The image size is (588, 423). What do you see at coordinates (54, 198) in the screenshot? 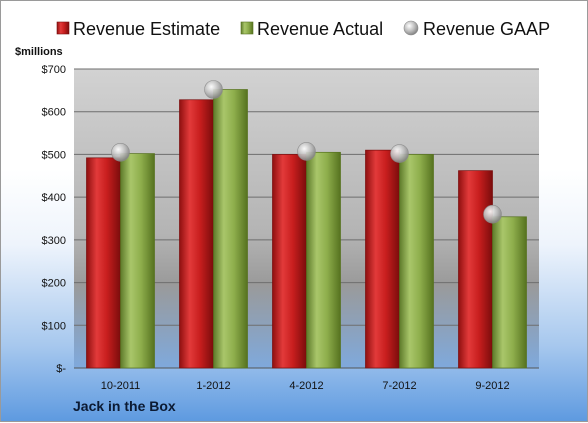
I see `y-tick-label: $400` at bounding box center [54, 198].